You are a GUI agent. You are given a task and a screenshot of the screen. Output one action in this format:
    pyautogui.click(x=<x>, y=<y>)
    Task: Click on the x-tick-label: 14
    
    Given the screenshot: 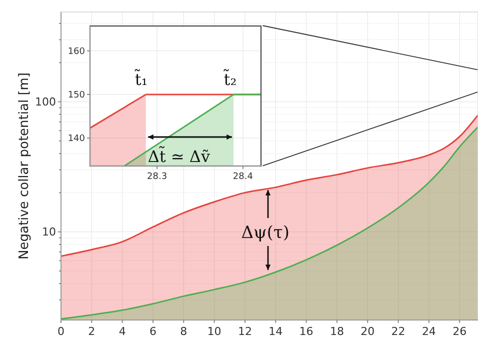 What is the action you would take?
    pyautogui.click(x=275, y=331)
    